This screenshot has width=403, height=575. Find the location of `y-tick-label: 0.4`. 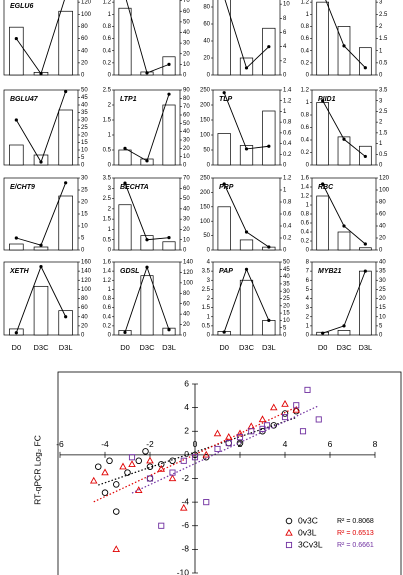

y-tick-label: 0.4 is located at coordinates (107, 317).